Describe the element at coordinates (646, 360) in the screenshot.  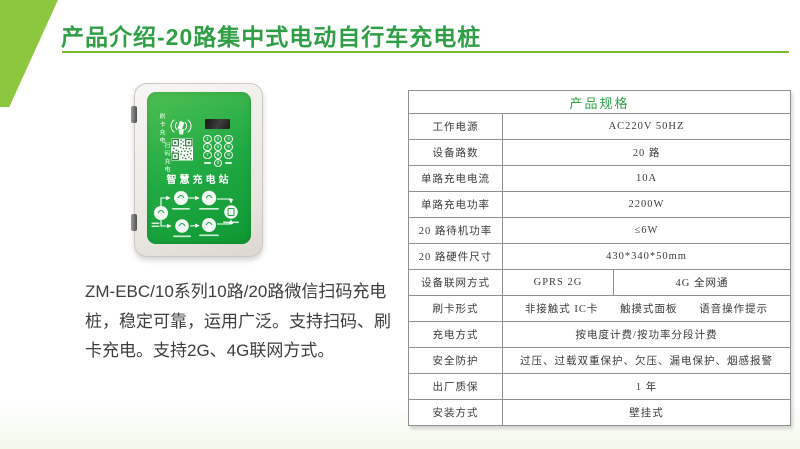
I see `spec-value: 过压、过载双重保护、欠压、漏电保护、烟感报警` at that location.